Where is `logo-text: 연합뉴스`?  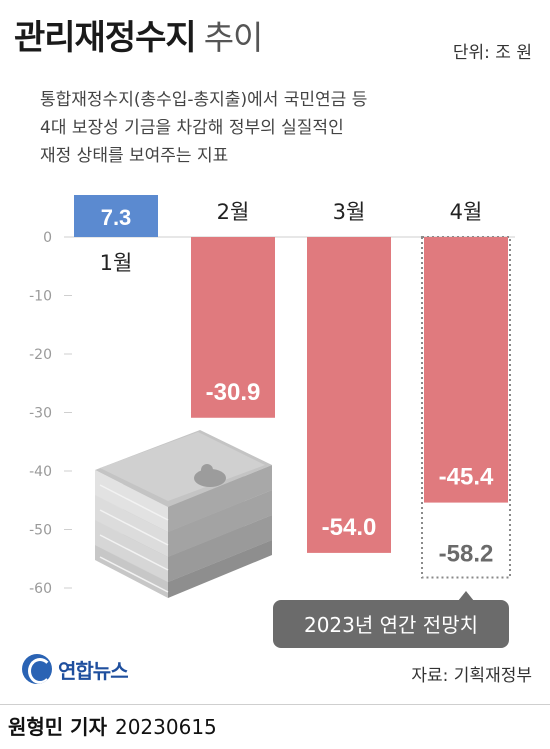 logo-text: 연합뉴스 is located at coordinates (93, 670).